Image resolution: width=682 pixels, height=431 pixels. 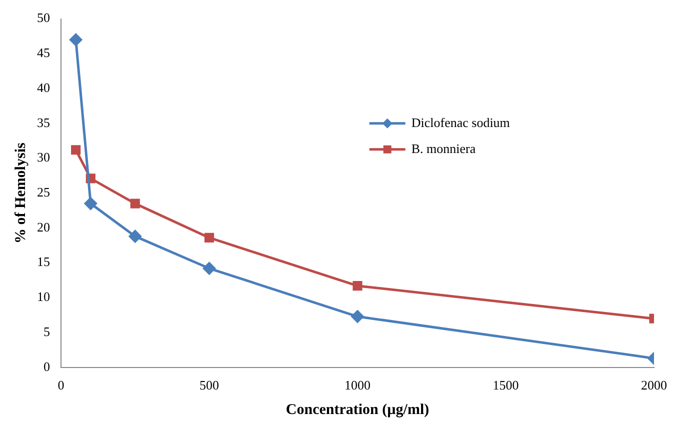 I want to click on y-tick-label: 0, so click(x=47, y=366).